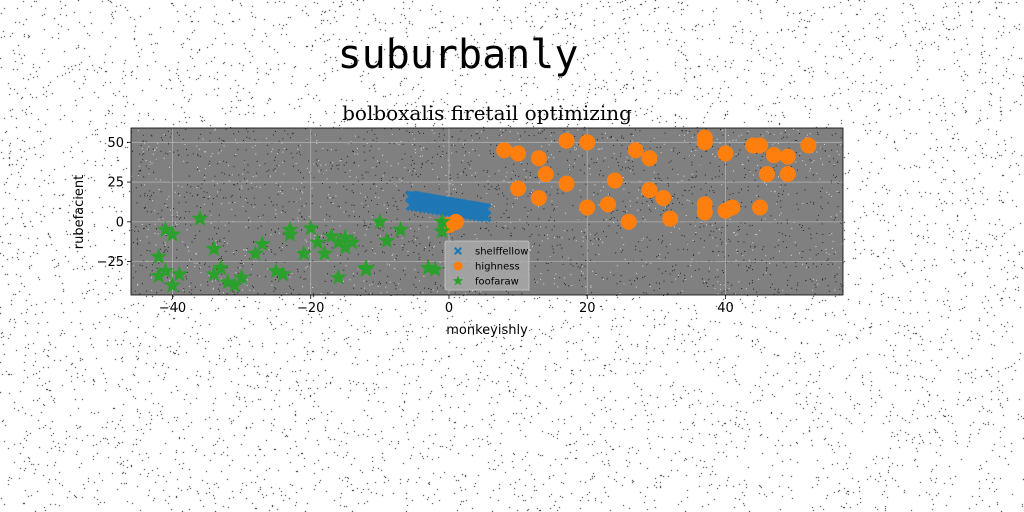  I want to click on legend-box, so click(487, 265).